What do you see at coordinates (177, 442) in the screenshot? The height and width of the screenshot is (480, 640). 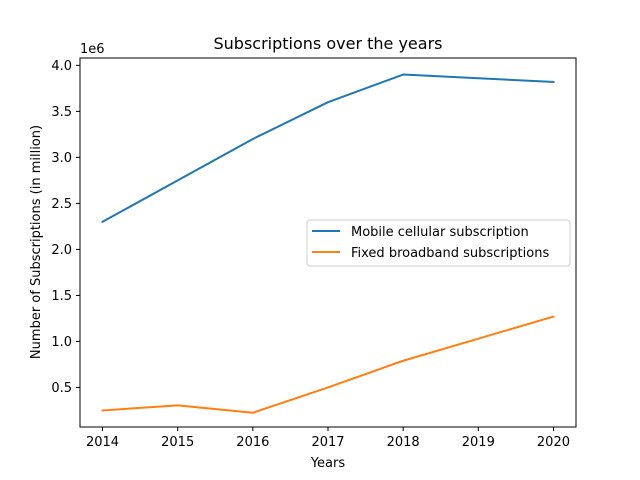 I see `x-tick-label: 2015` at bounding box center [177, 442].